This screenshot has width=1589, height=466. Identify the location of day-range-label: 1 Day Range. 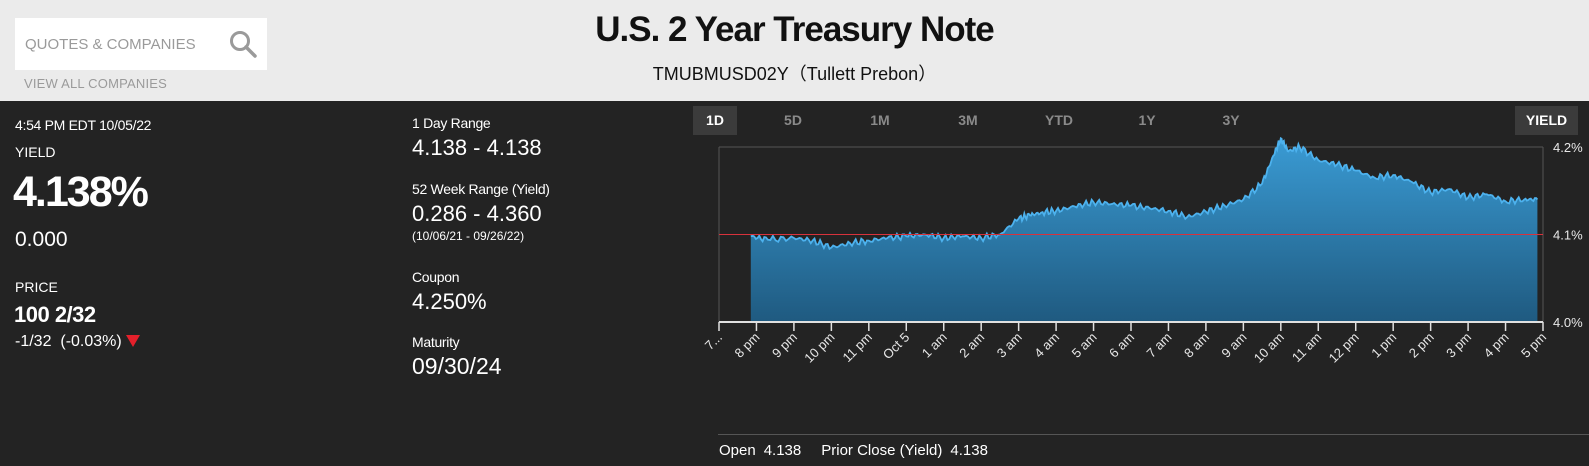
(451, 123).